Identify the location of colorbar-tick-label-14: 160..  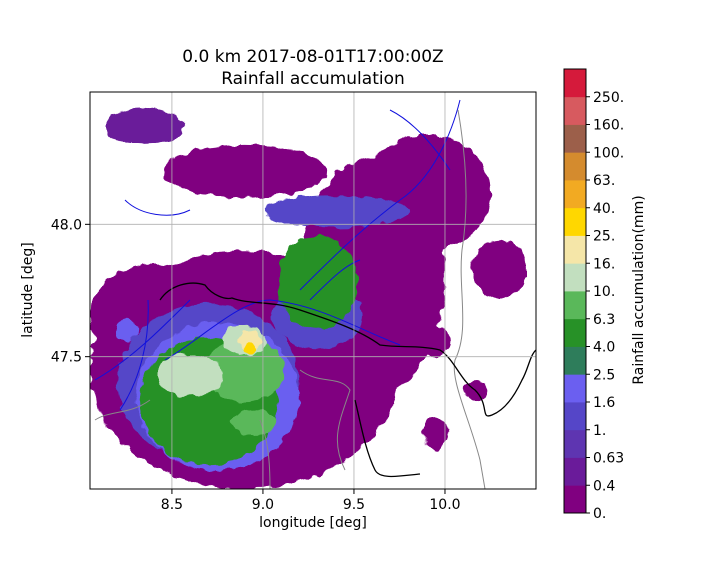
(608, 126).